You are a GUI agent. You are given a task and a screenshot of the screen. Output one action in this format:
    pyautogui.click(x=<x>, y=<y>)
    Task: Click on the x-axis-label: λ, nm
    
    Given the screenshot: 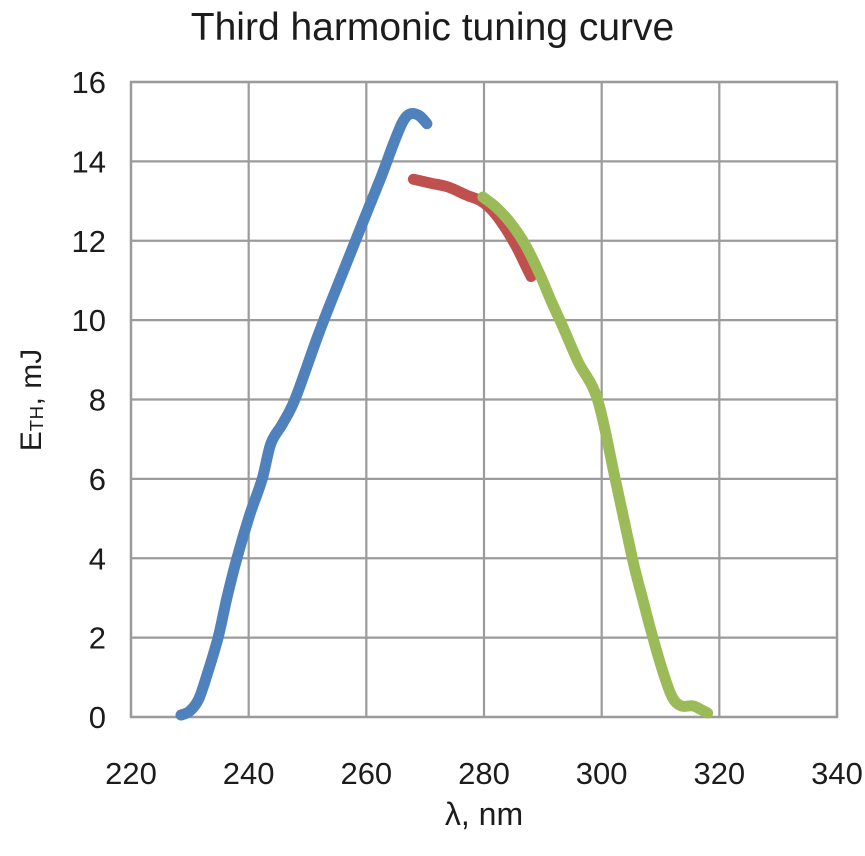 What is the action you would take?
    pyautogui.click(x=484, y=814)
    